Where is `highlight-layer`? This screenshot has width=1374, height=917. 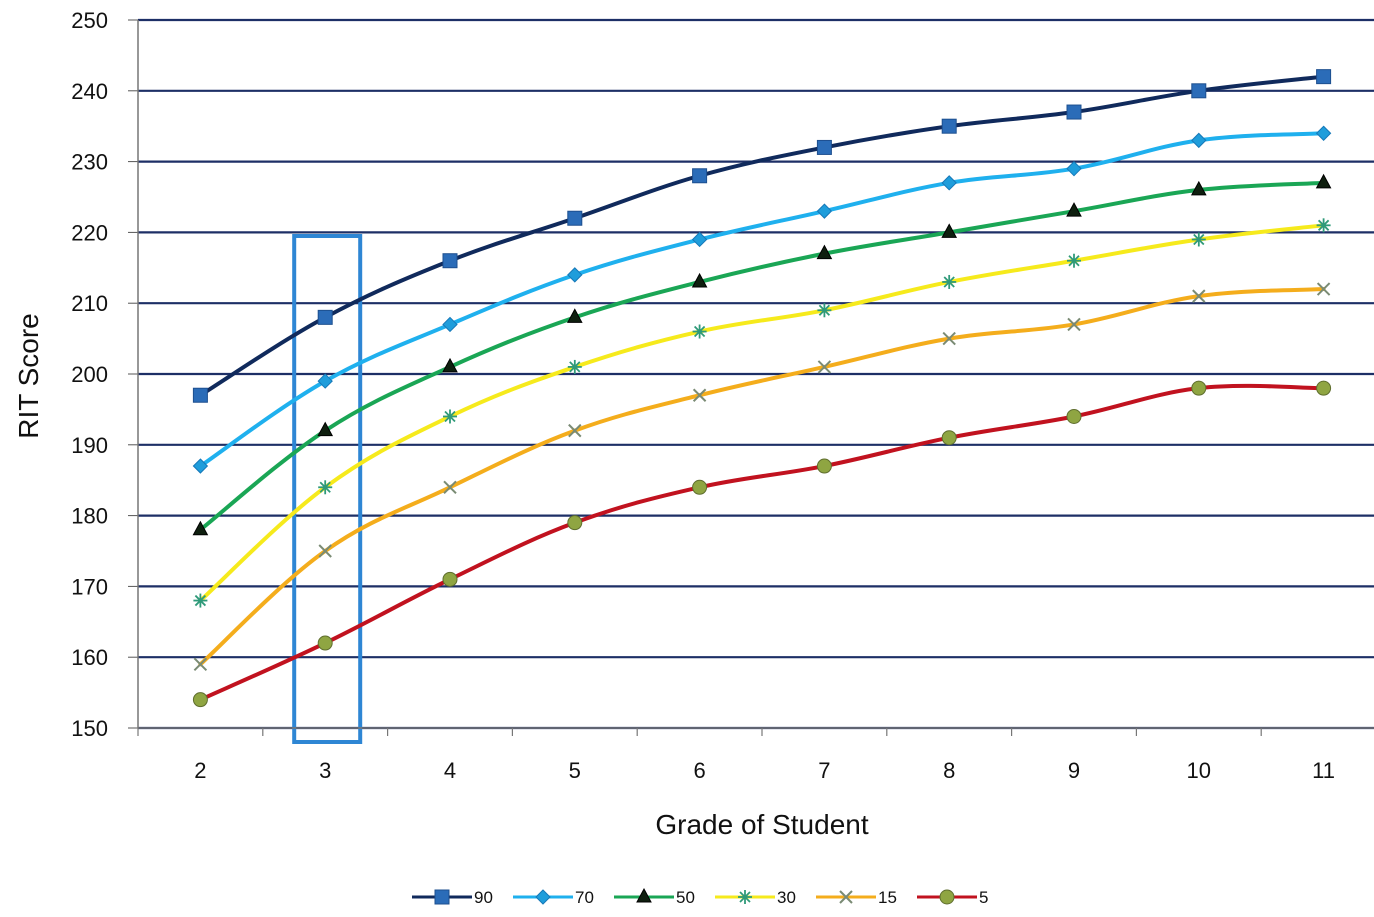 highlight-layer is located at coordinates (327, 489).